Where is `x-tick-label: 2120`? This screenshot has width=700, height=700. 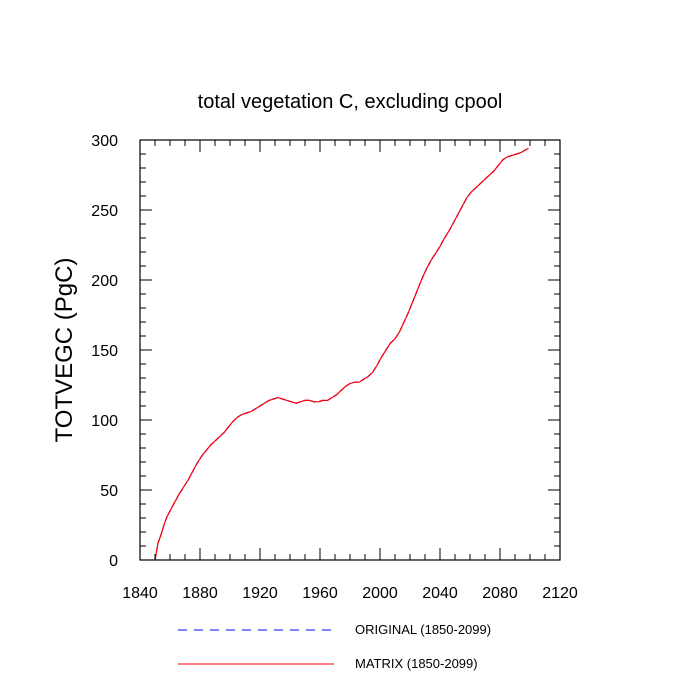
x-tick-label: 2120 is located at coordinates (560, 593).